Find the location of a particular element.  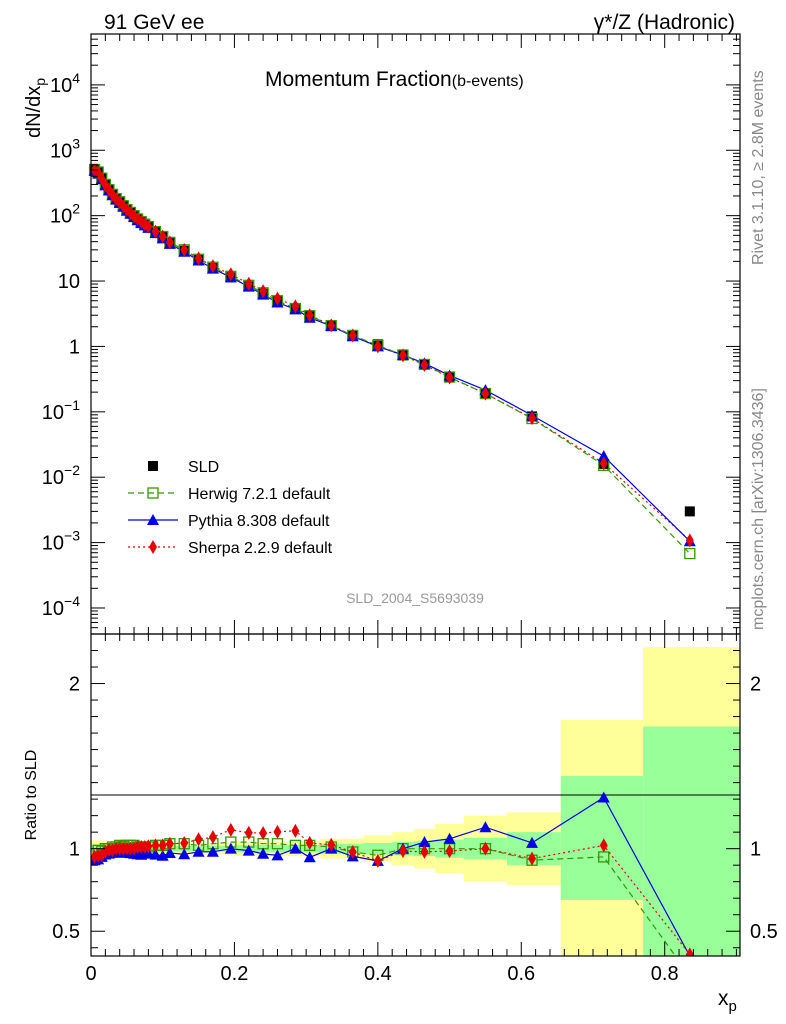

x-axis-label-text: x is located at coordinates (723, 998).